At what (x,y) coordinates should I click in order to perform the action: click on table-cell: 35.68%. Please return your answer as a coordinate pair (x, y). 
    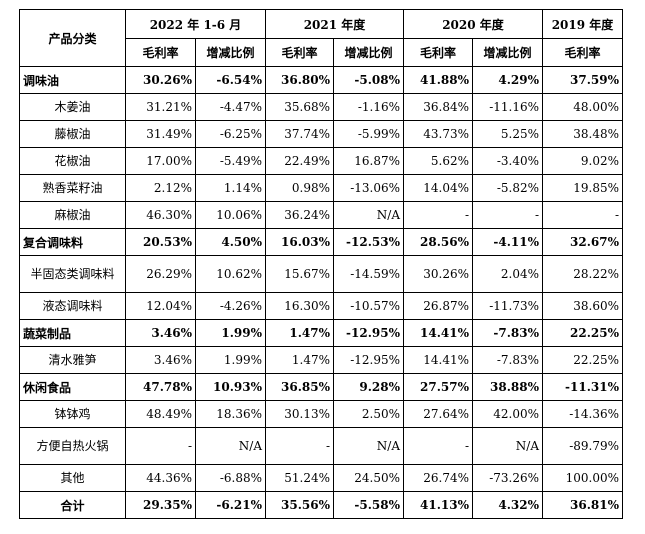
    Looking at the image, I should click on (299, 107).